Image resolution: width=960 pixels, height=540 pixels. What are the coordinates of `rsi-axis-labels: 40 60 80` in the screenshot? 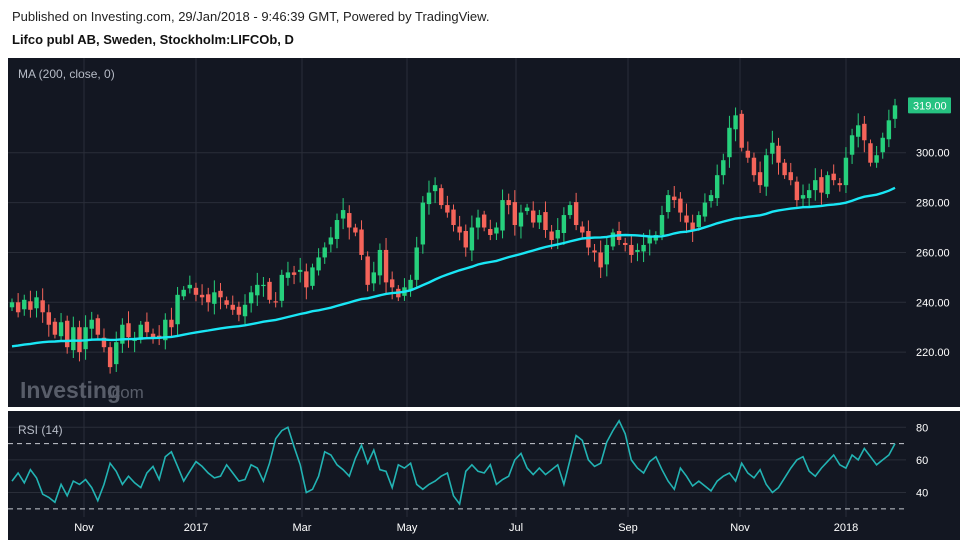 It's located at (922, 460).